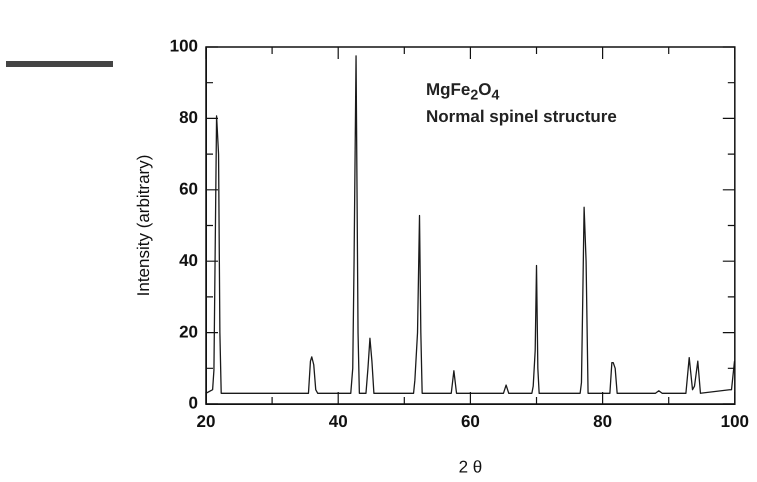  I want to click on y-tick-label: 40, so click(188, 260).